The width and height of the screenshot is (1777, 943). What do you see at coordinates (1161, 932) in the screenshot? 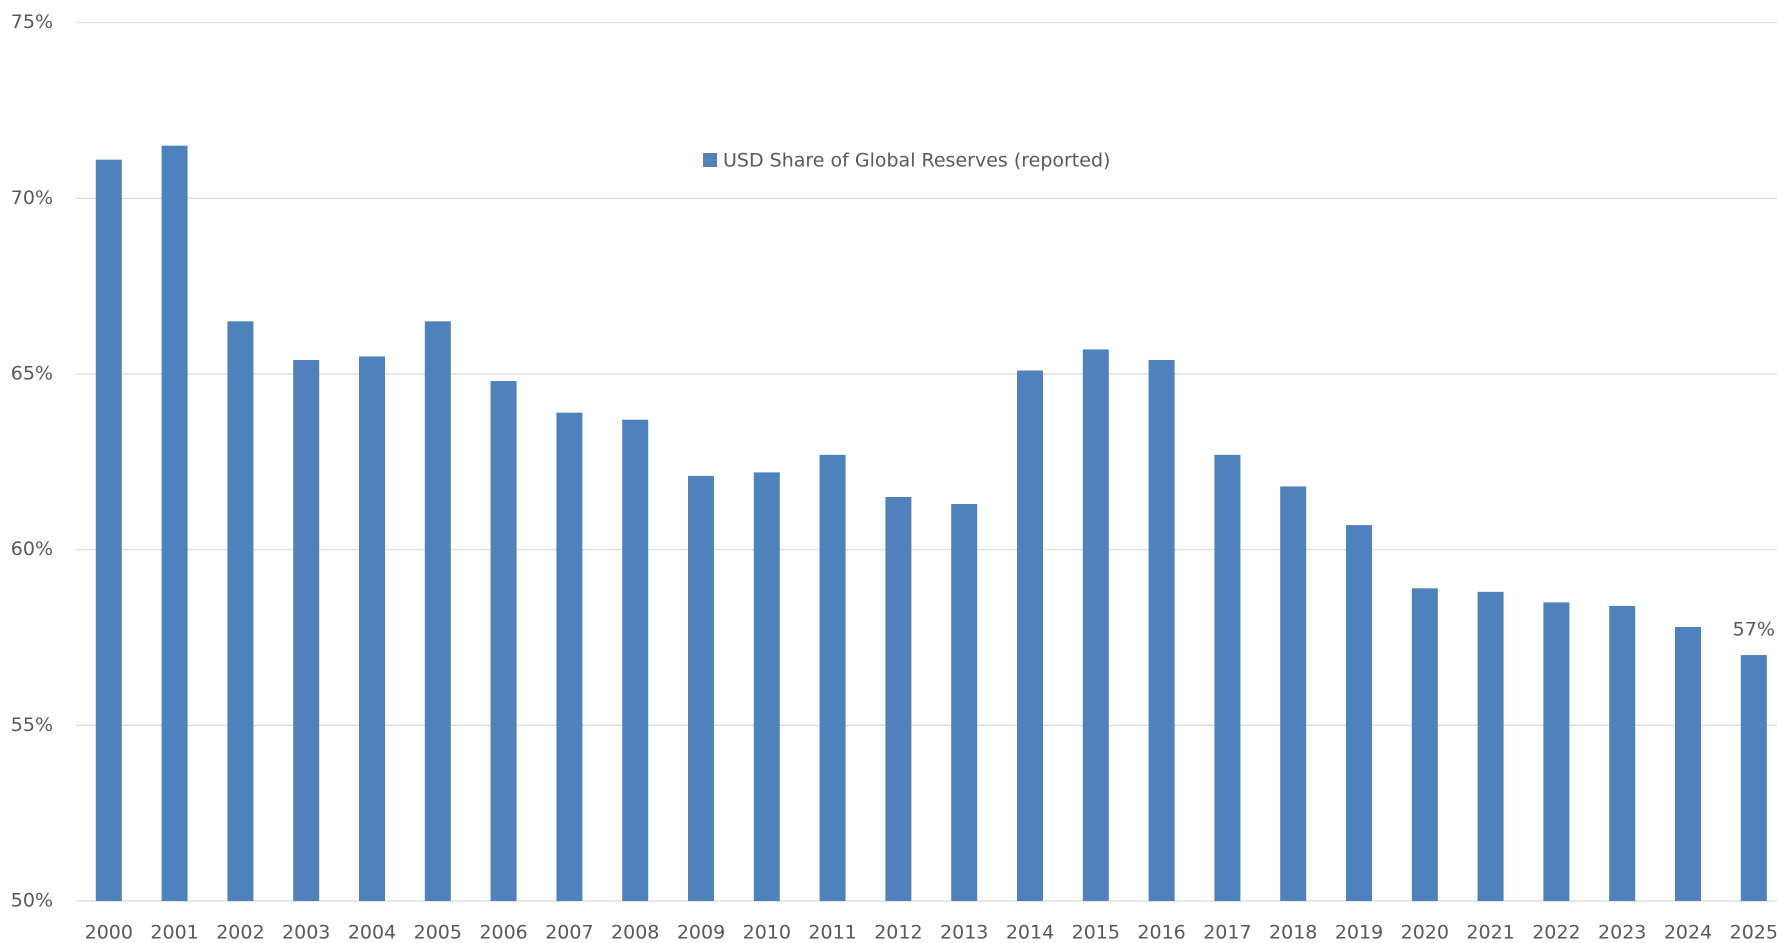
I see `x-tick-label: 2016` at bounding box center [1161, 932].